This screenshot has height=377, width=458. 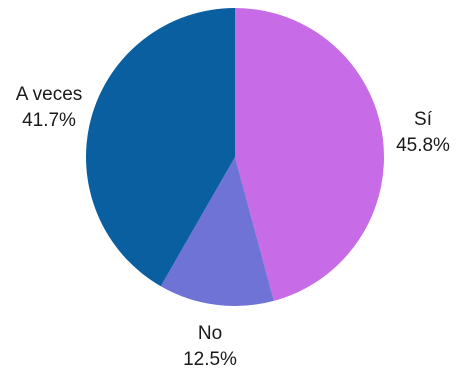 I want to click on slice-value-label-1: 12.5%, so click(x=210, y=359).